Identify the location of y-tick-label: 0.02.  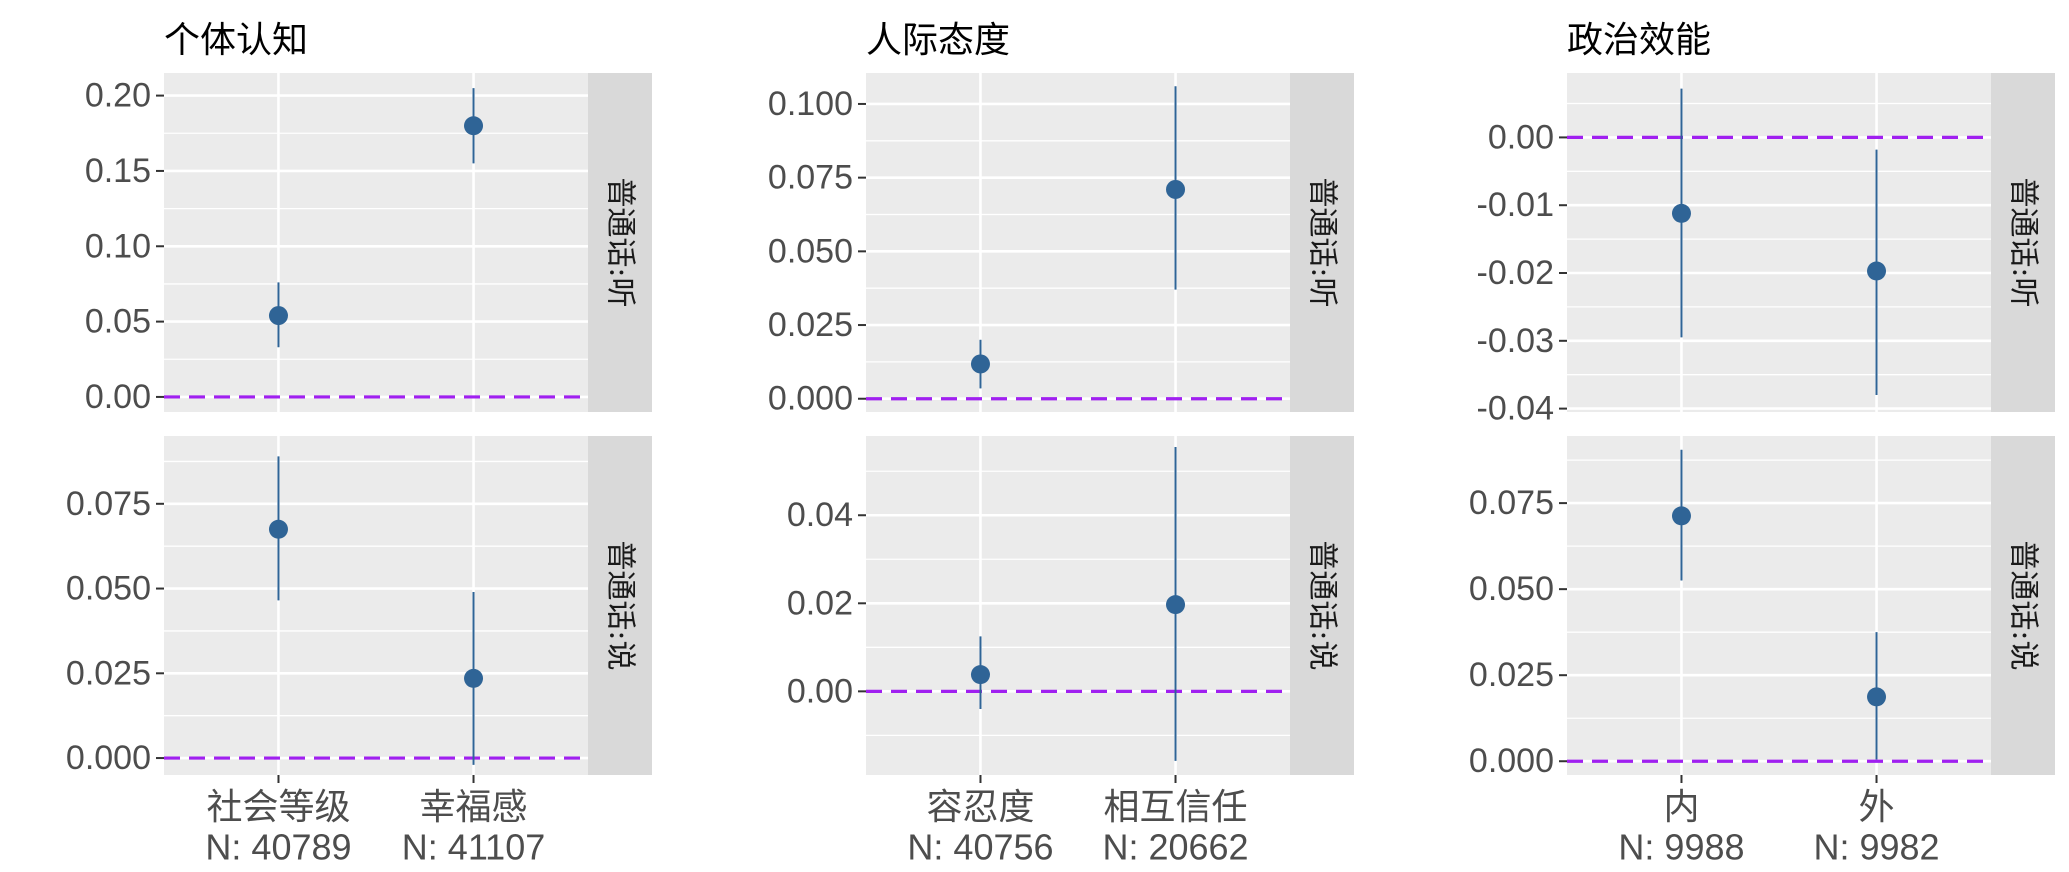
(820, 603).